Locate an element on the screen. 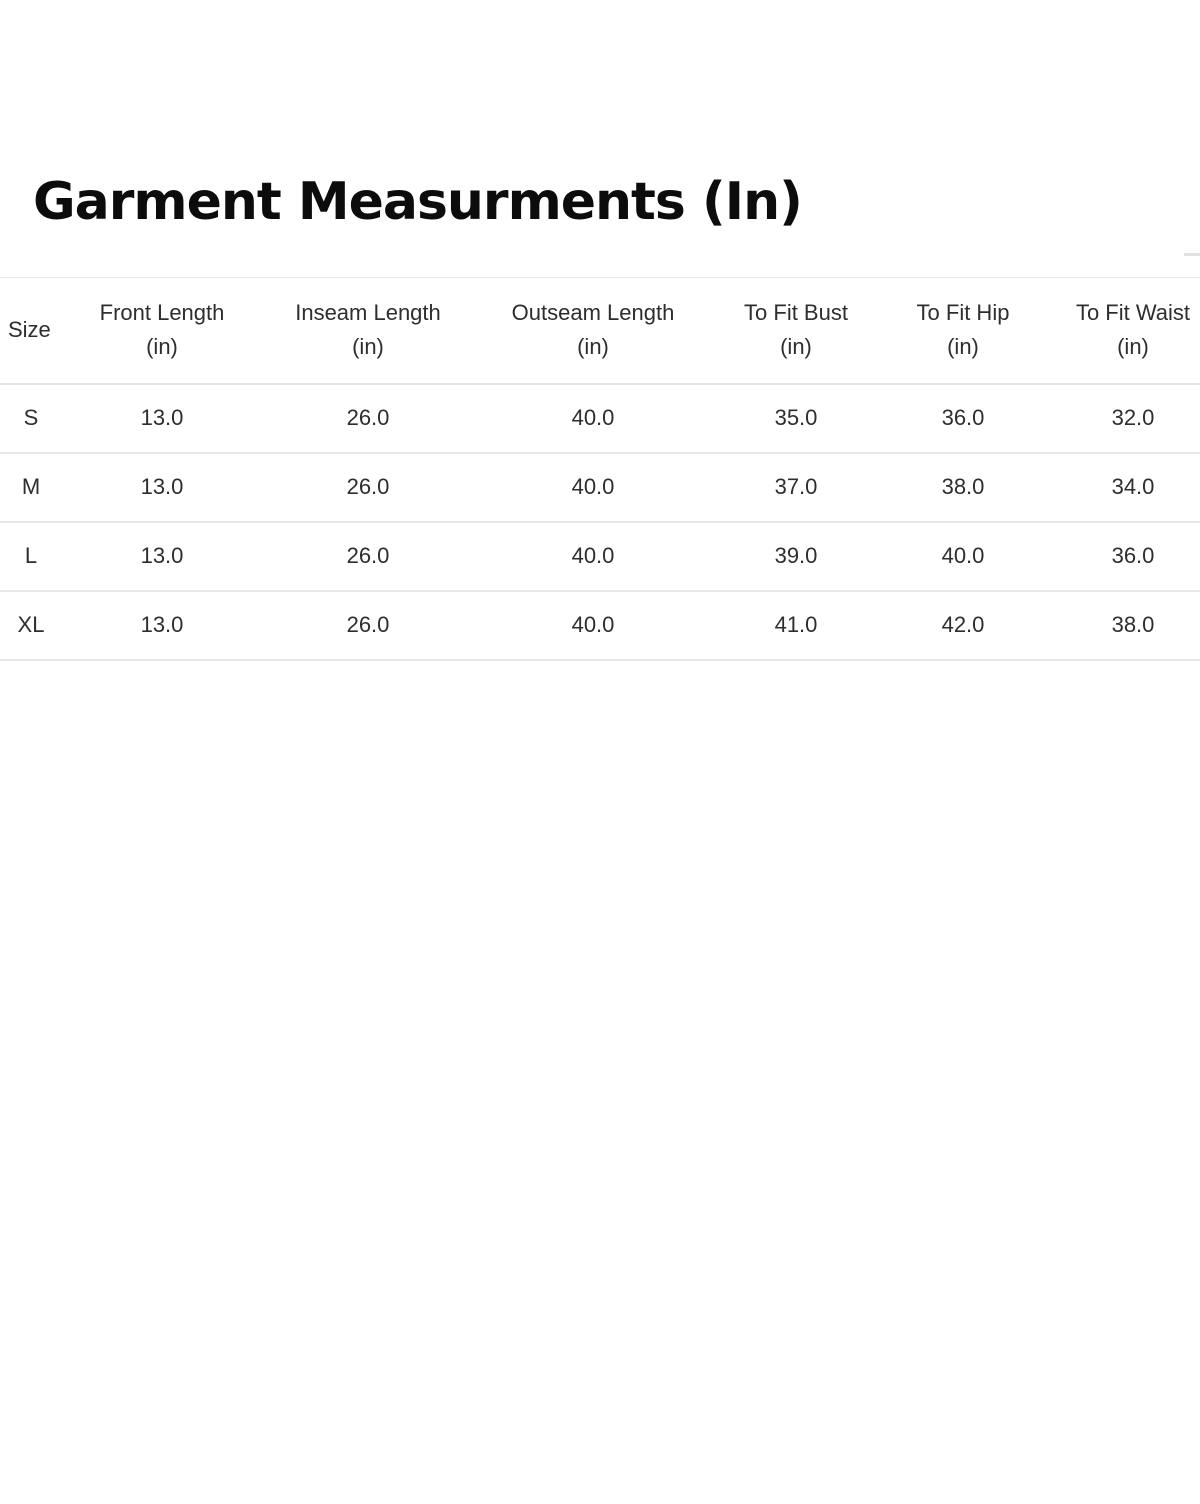  to-fit-hip-cell: 36.0 is located at coordinates (963, 417).